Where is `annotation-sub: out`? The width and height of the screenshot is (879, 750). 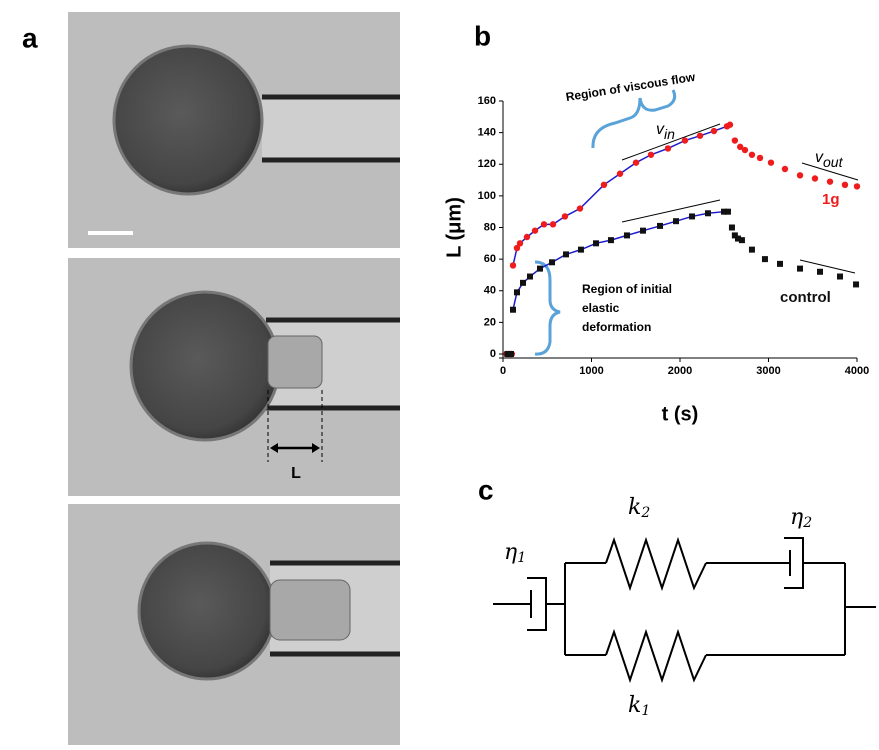 annotation-sub: out is located at coordinates (833, 162).